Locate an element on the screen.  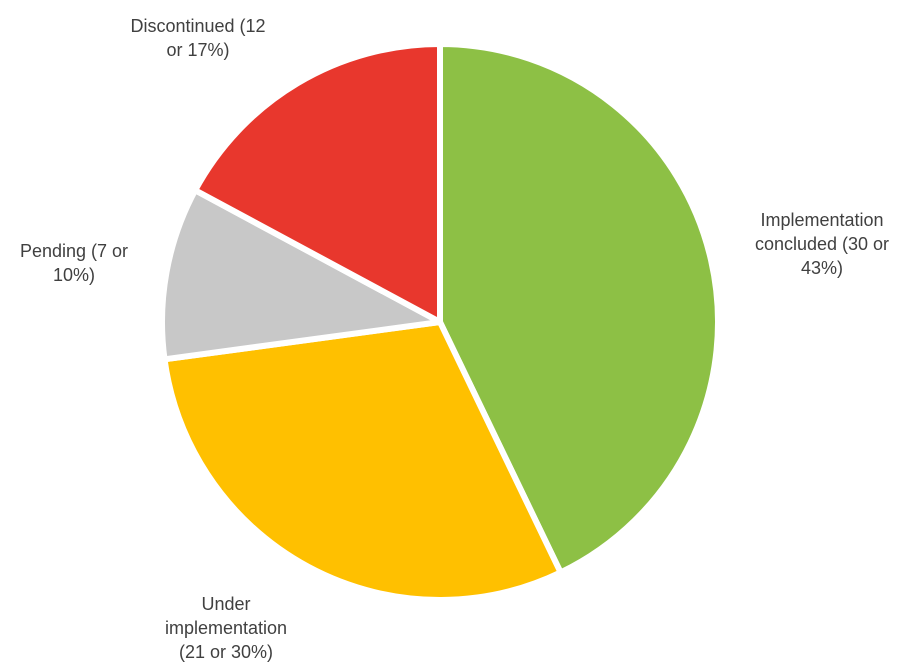
pie-slice-discontinued is located at coordinates (317, 183).